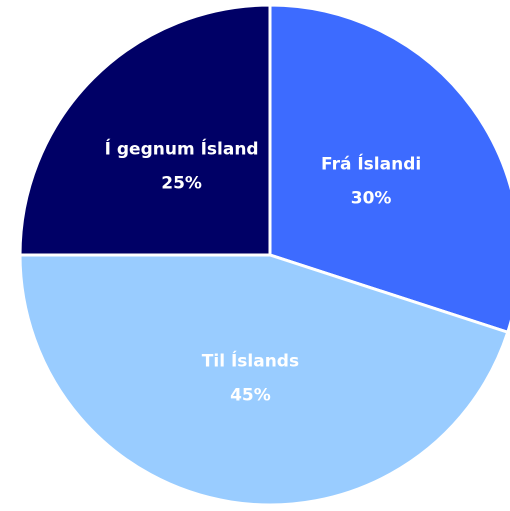  Describe the element at coordinates (371, 199) in the screenshot. I see `slice-value-label: 30%` at that location.